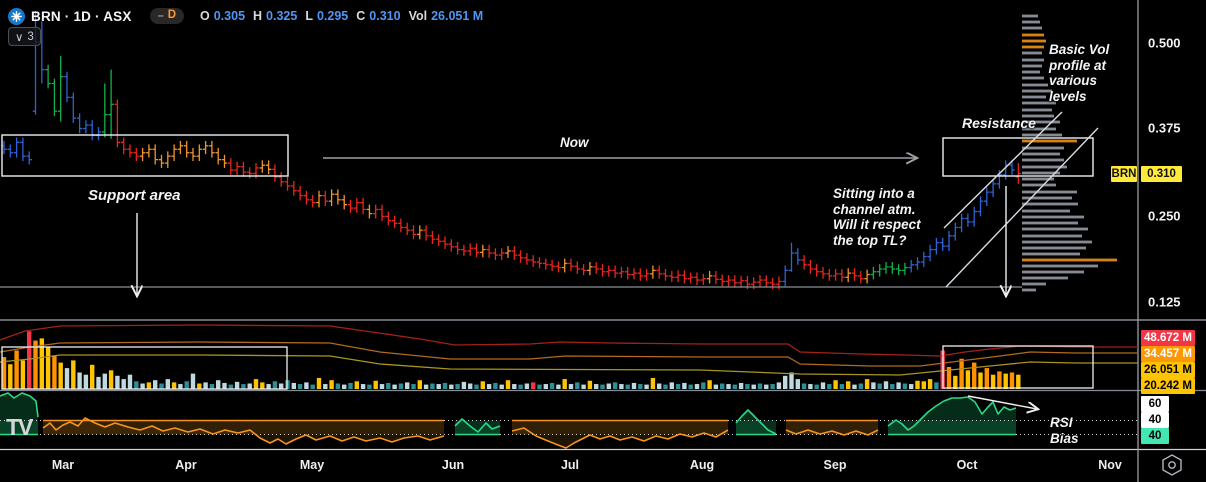 This screenshot has width=1206, height=482. I want to click on volume-ma-lines, so click(569, 350).